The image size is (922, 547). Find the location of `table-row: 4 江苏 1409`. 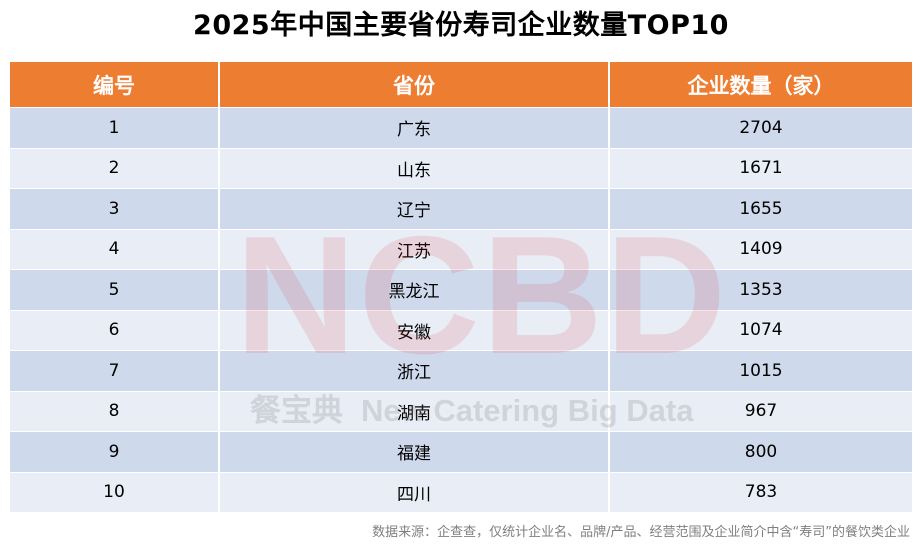

table-row: 4 江苏 1409 is located at coordinates (461, 248).